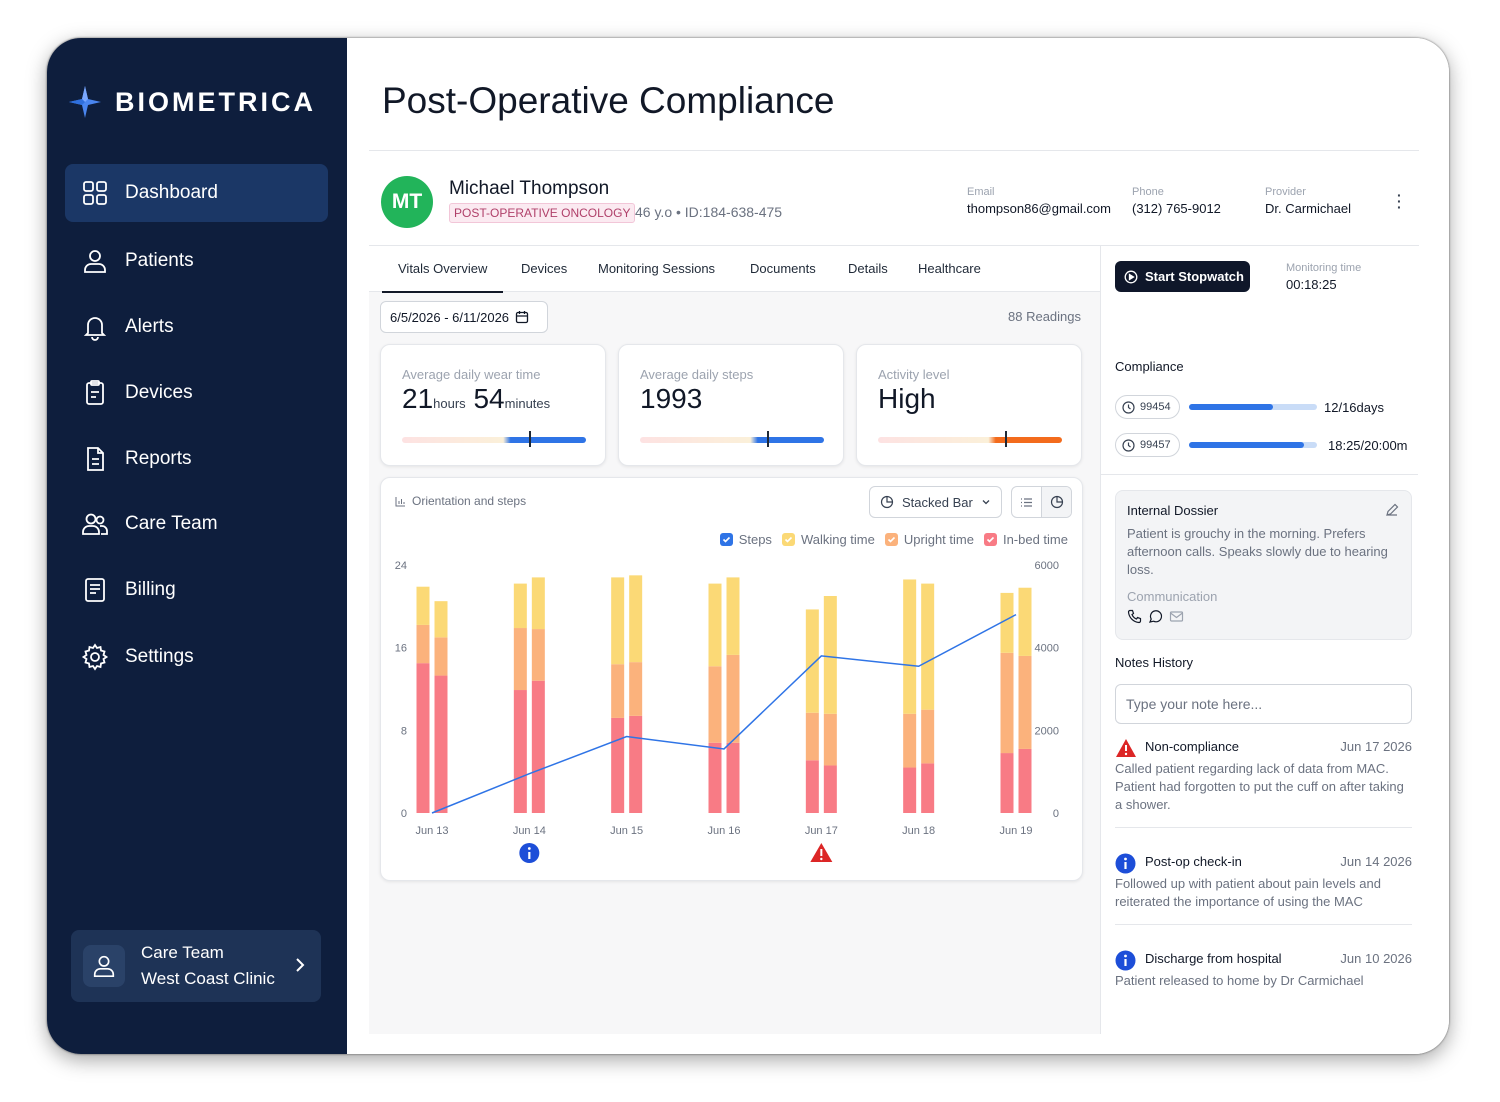 This screenshot has height=1102, width=1500. I want to click on divider, so click(1100, 640).